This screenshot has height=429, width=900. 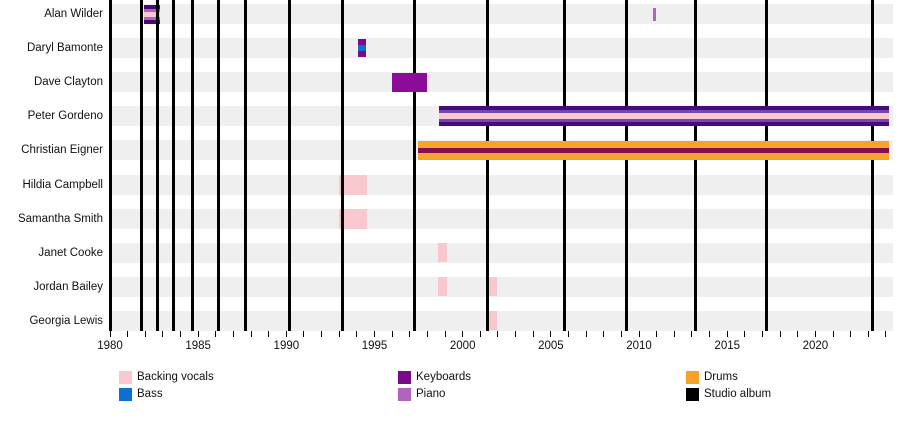 I want to click on axis-tick-label: 2010, so click(x=639, y=346).